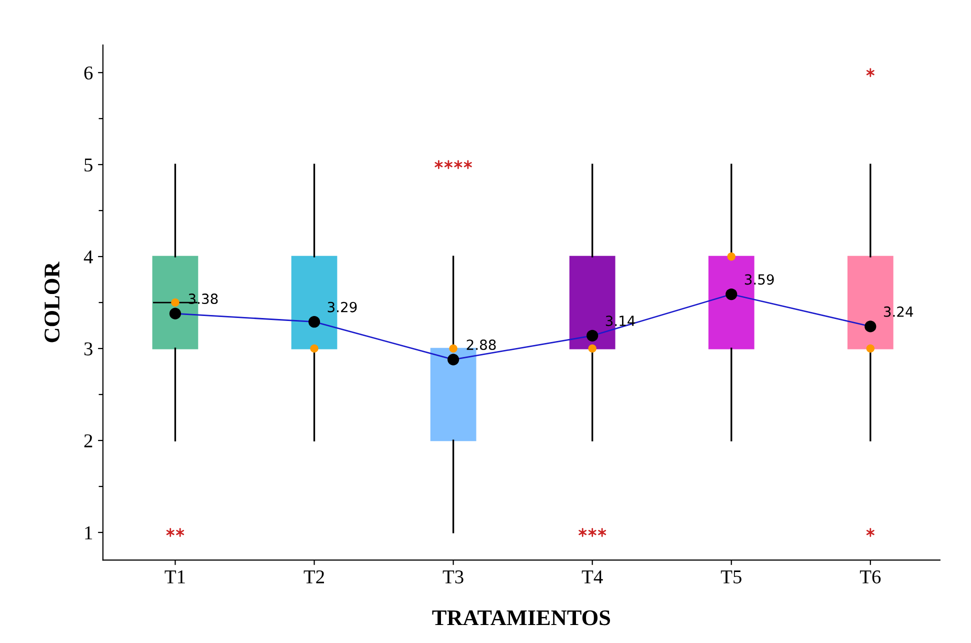  Describe the element at coordinates (88, 73) in the screenshot. I see `y-tick-label: 6` at that location.